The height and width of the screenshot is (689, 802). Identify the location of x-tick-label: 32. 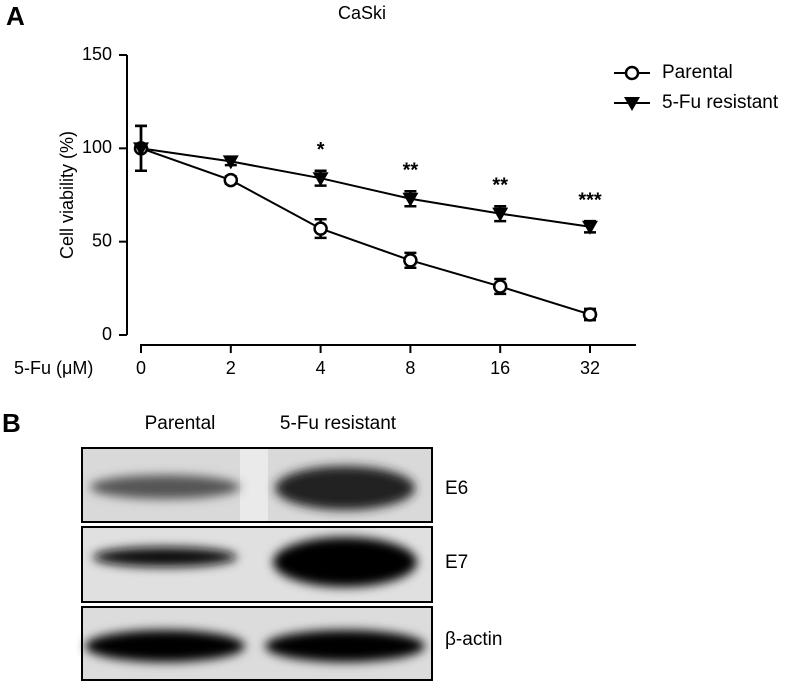
(590, 368).